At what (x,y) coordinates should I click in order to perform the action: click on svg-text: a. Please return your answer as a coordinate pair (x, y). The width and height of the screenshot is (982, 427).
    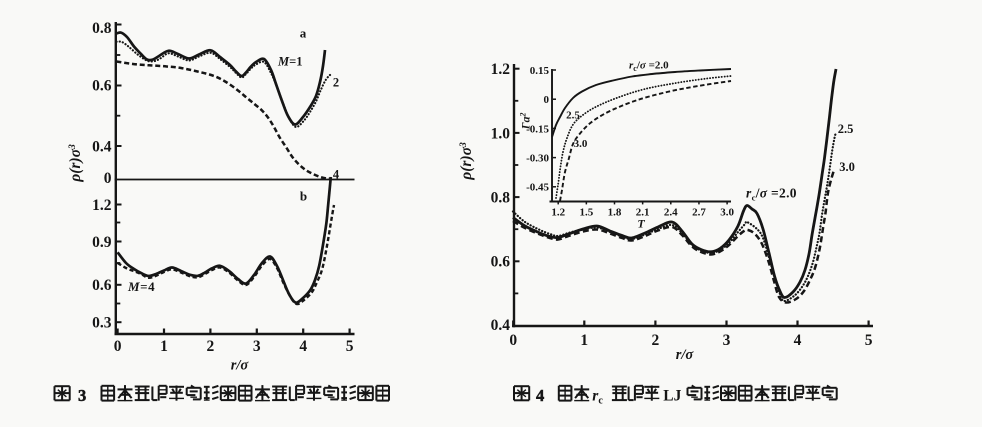
    Looking at the image, I should click on (303, 33).